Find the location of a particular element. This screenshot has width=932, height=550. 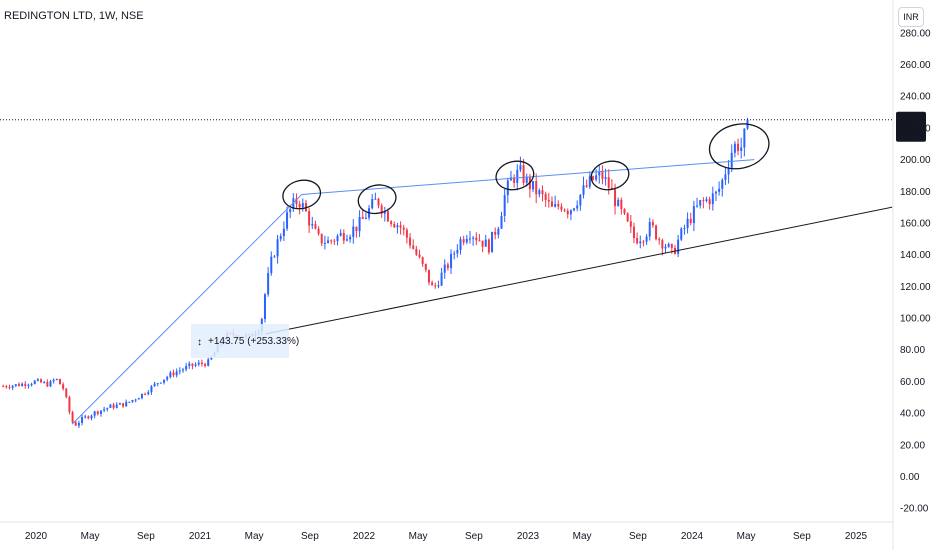

measure-tool: ↕ +143.75 (+253.33%) is located at coordinates (245, 341).